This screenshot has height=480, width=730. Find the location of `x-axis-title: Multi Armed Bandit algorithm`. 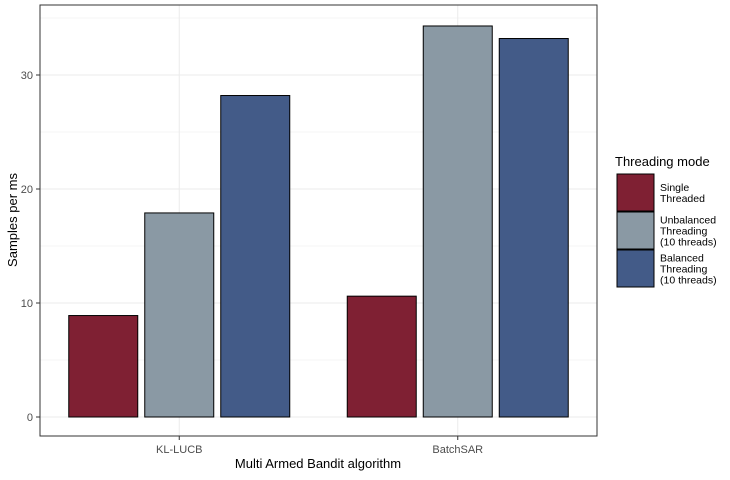

x-axis-title: Multi Armed Bandit algorithm is located at coordinates (318, 463).